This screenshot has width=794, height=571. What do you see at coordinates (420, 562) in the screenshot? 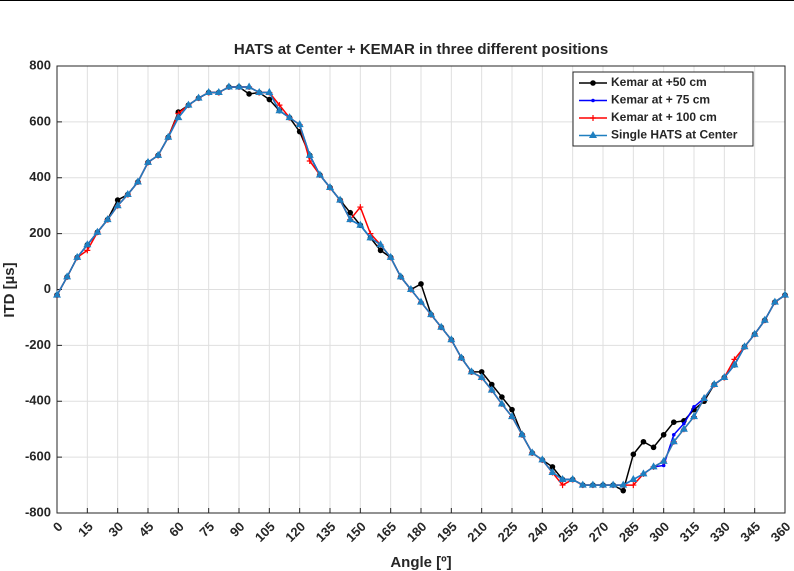
I see `x-axis-label: Angle [º]` at bounding box center [420, 562].